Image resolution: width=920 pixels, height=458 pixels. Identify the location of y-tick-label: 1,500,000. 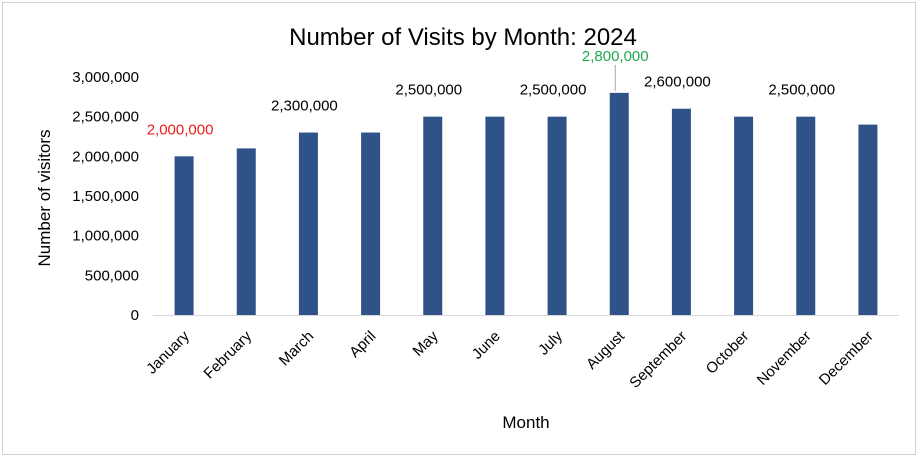
(105, 196).